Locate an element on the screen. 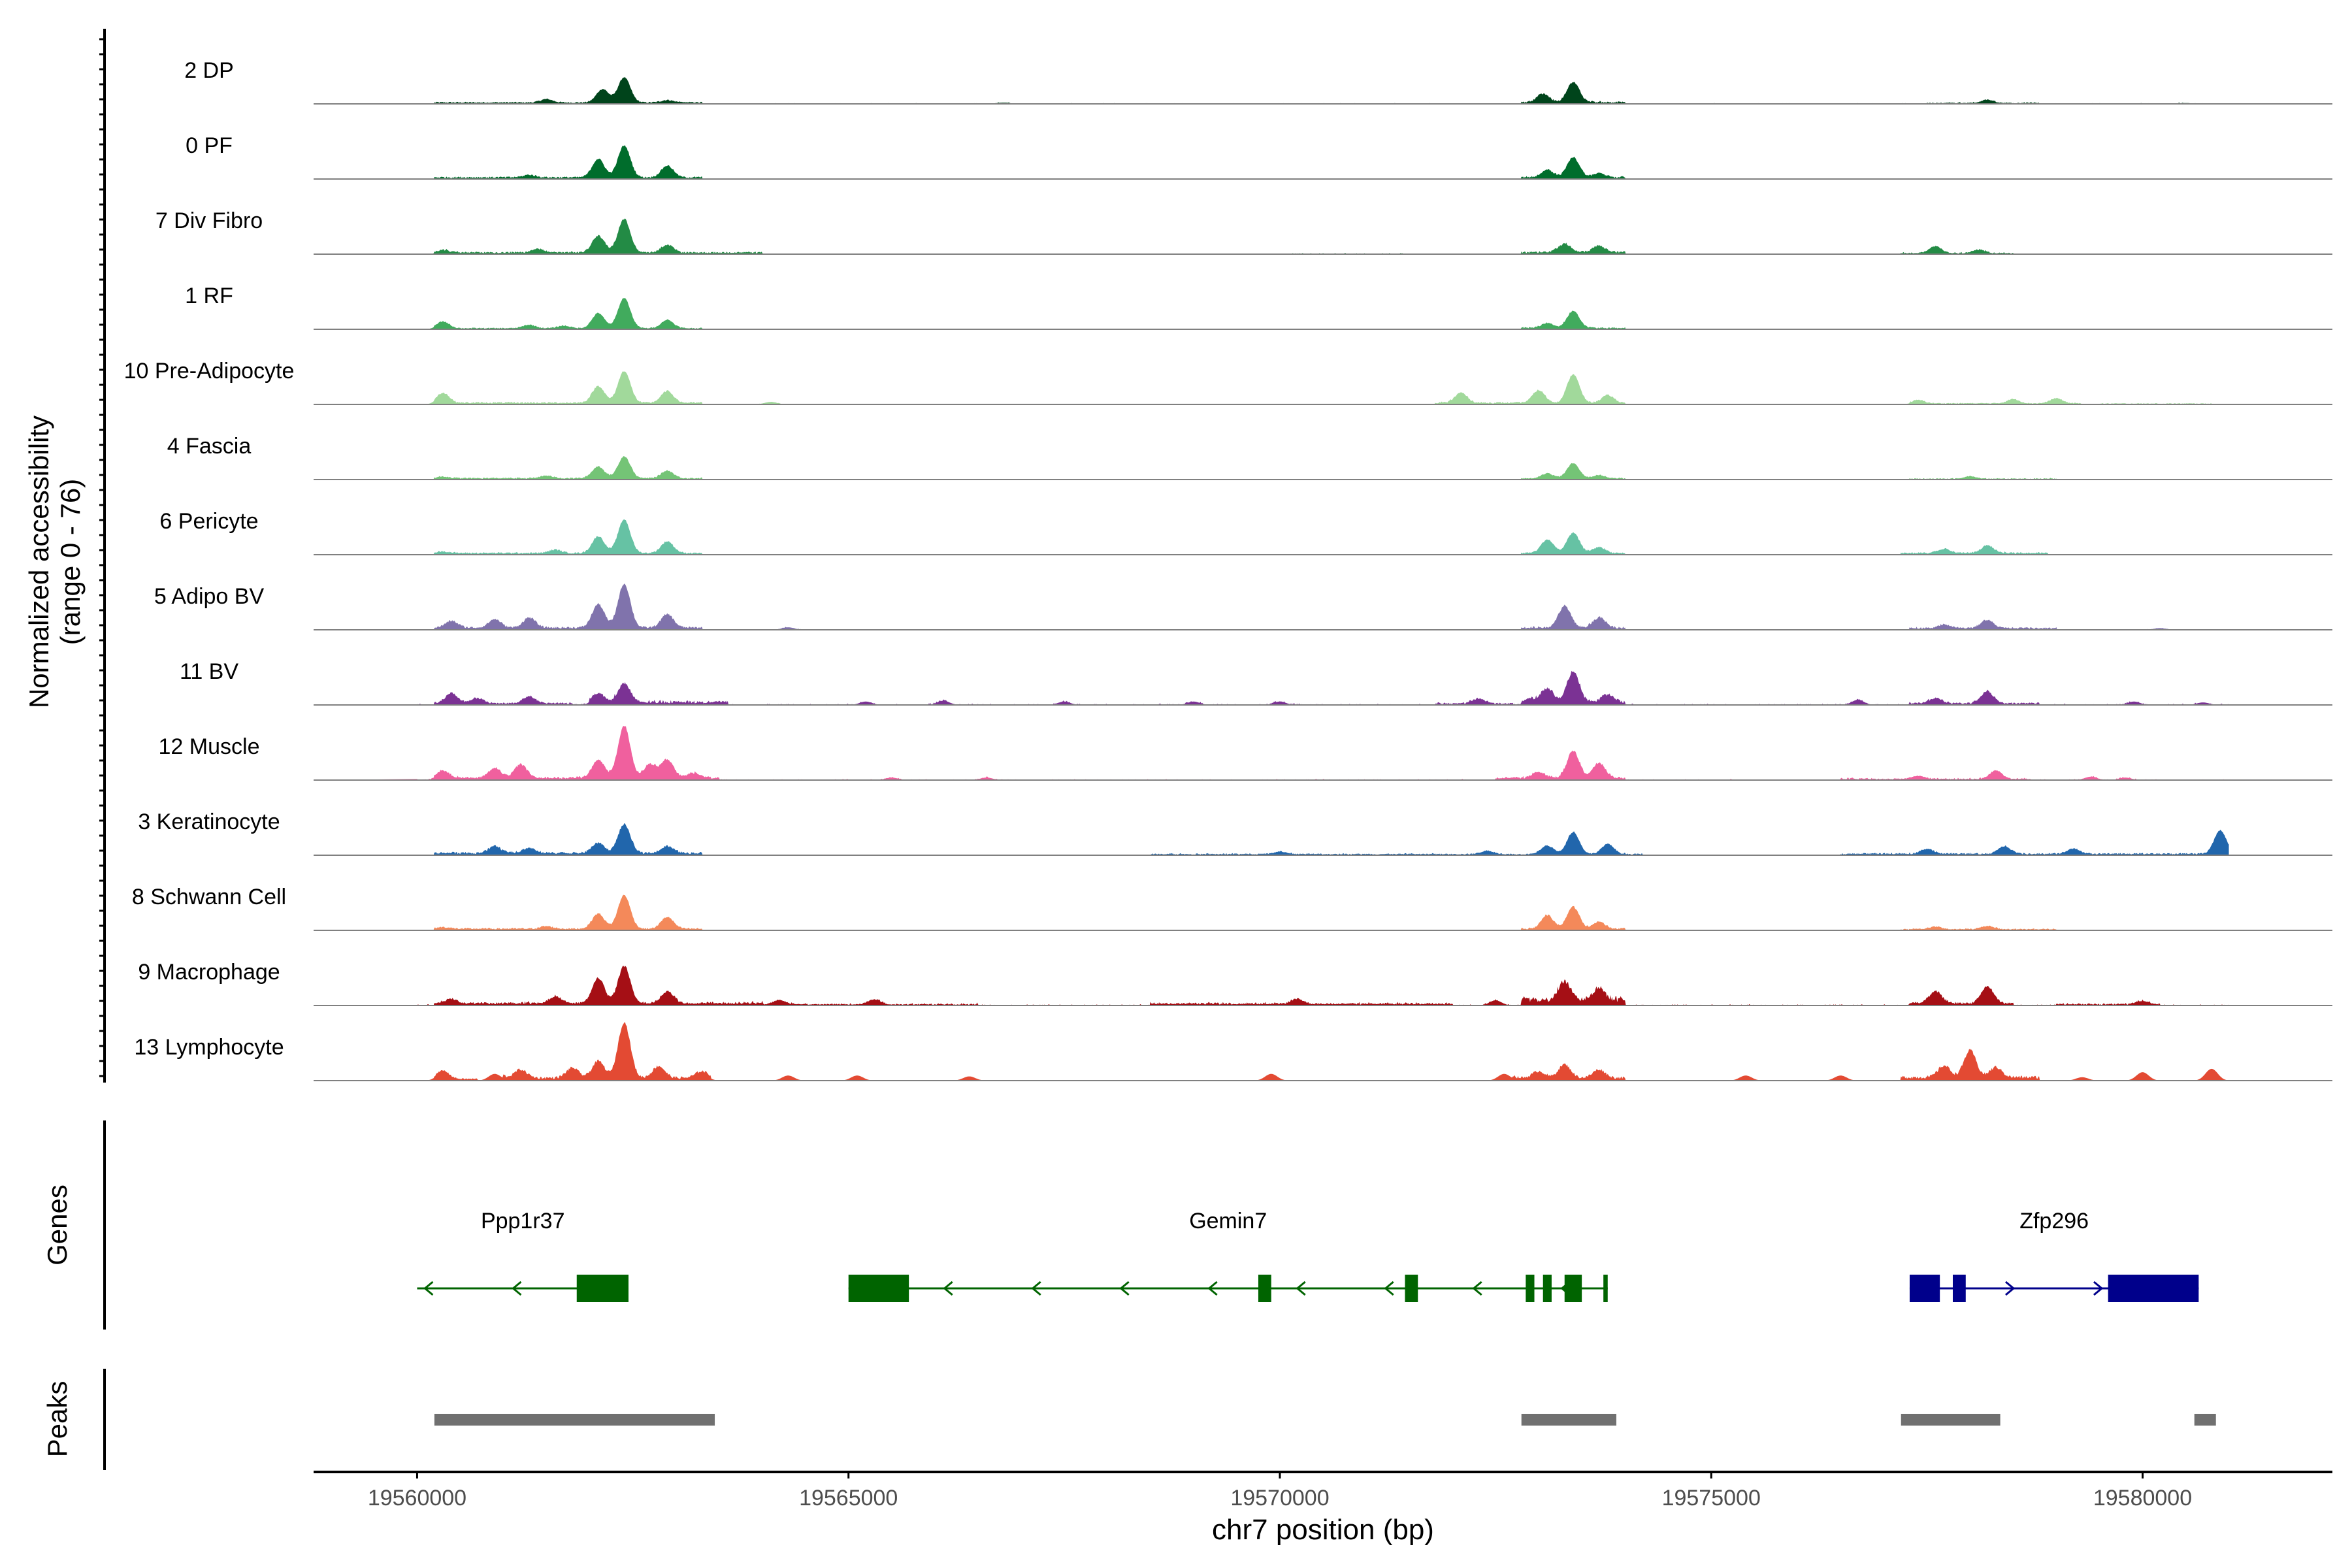 The height and width of the screenshot is (1568, 2352). track-label: 2 DP is located at coordinates (209, 70).